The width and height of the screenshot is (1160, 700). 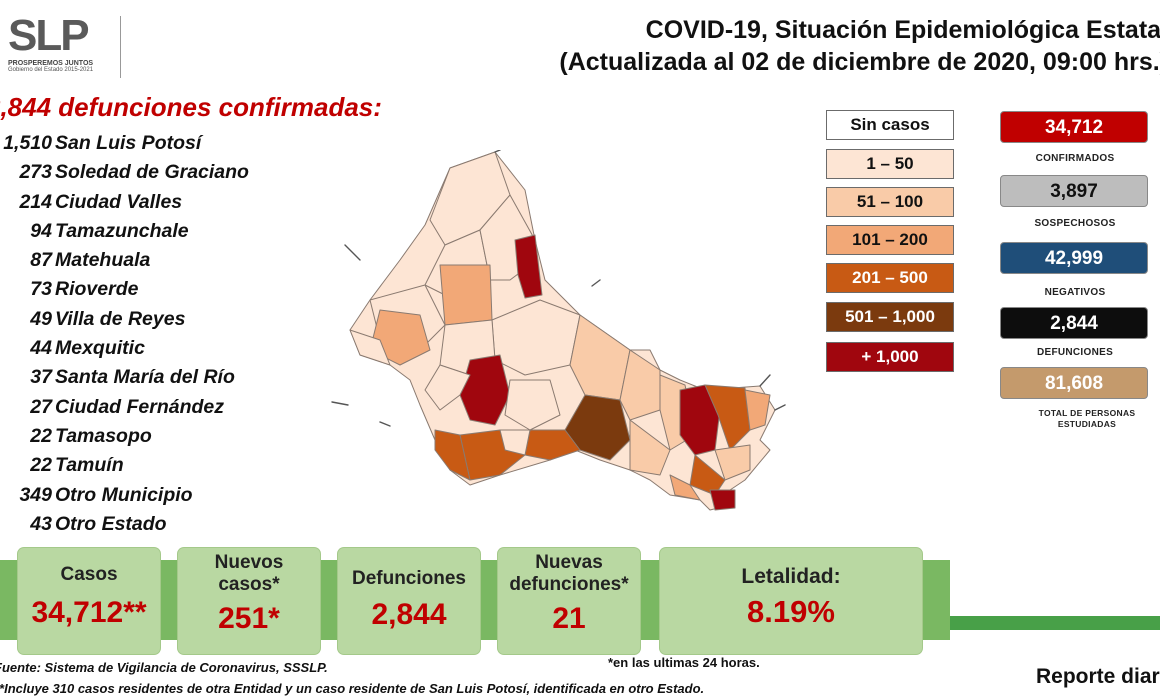 I want to click on death-count: 49, so click(x=41, y=318).